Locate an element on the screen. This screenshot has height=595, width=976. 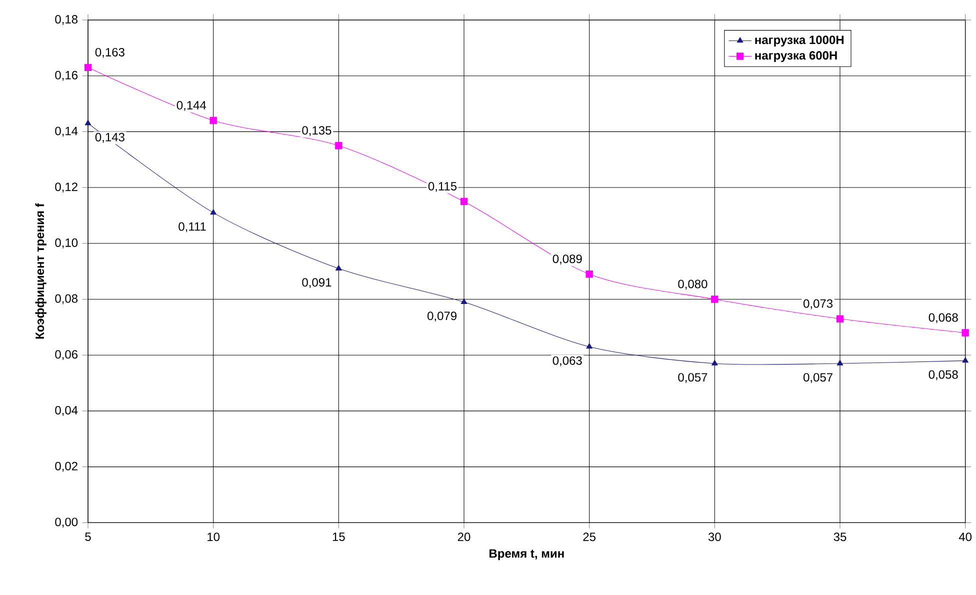
data-label: 0,068 is located at coordinates (943, 318).